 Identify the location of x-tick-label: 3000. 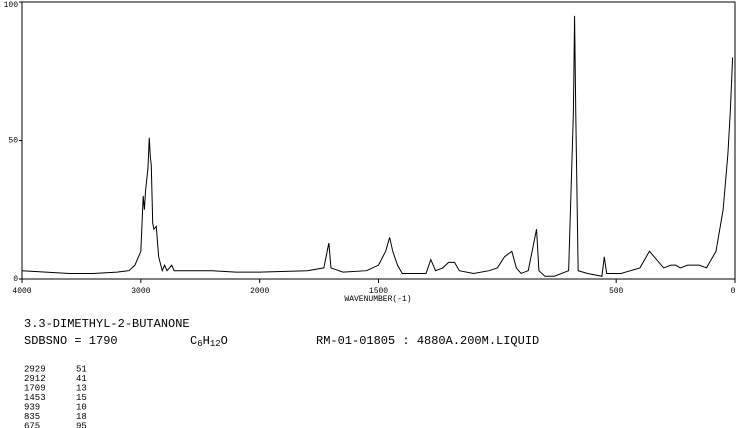
(140, 291).